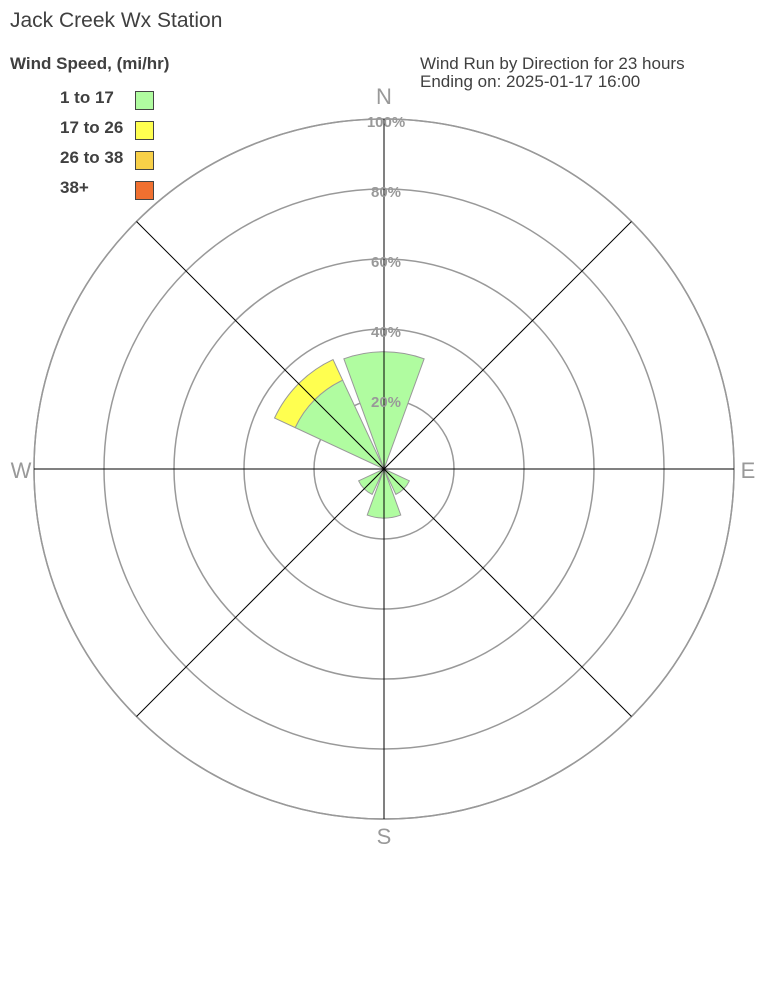  I want to click on legend-label: 26 to 38, so click(92, 157).